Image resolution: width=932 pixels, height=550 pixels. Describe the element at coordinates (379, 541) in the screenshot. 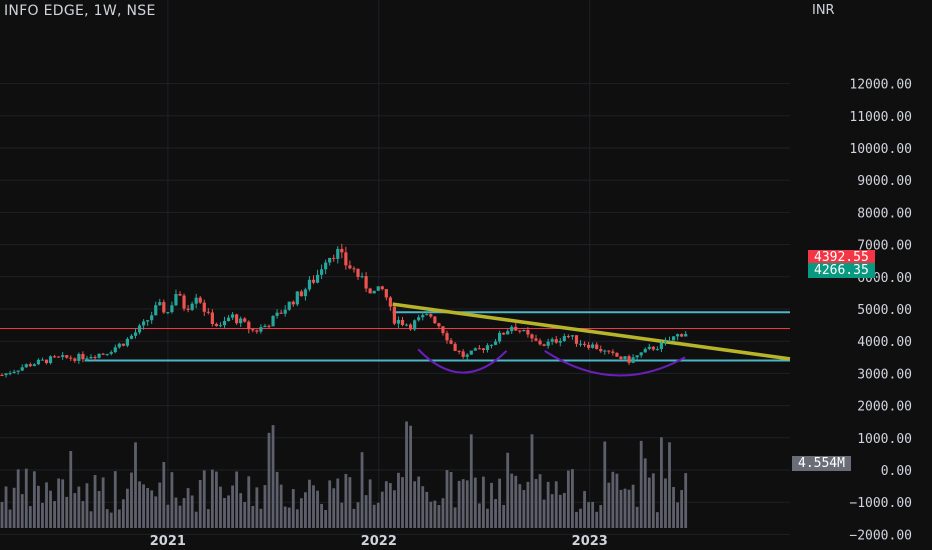

I see `time-axis: 2021 2022 2023` at that location.